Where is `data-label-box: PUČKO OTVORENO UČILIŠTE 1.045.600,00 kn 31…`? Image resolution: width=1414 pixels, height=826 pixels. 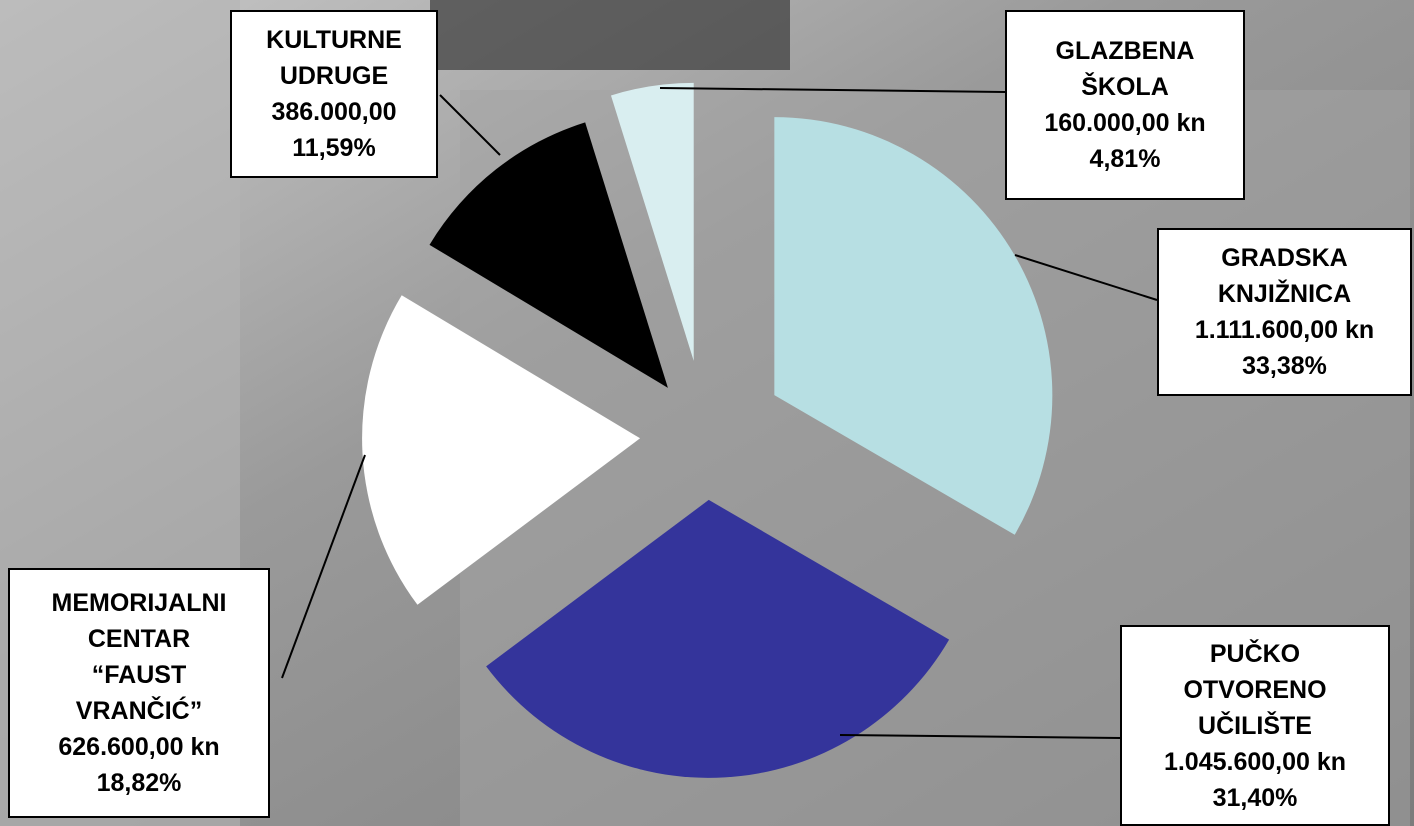 data-label-box: PUČKO OTVORENO UČILIŠTE 1.045.600,00 kn 31… is located at coordinates (1255, 725).